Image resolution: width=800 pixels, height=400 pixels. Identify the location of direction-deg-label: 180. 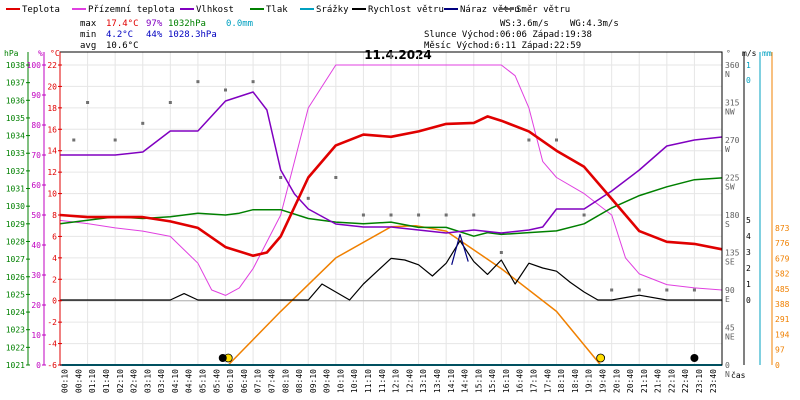
(732, 215).